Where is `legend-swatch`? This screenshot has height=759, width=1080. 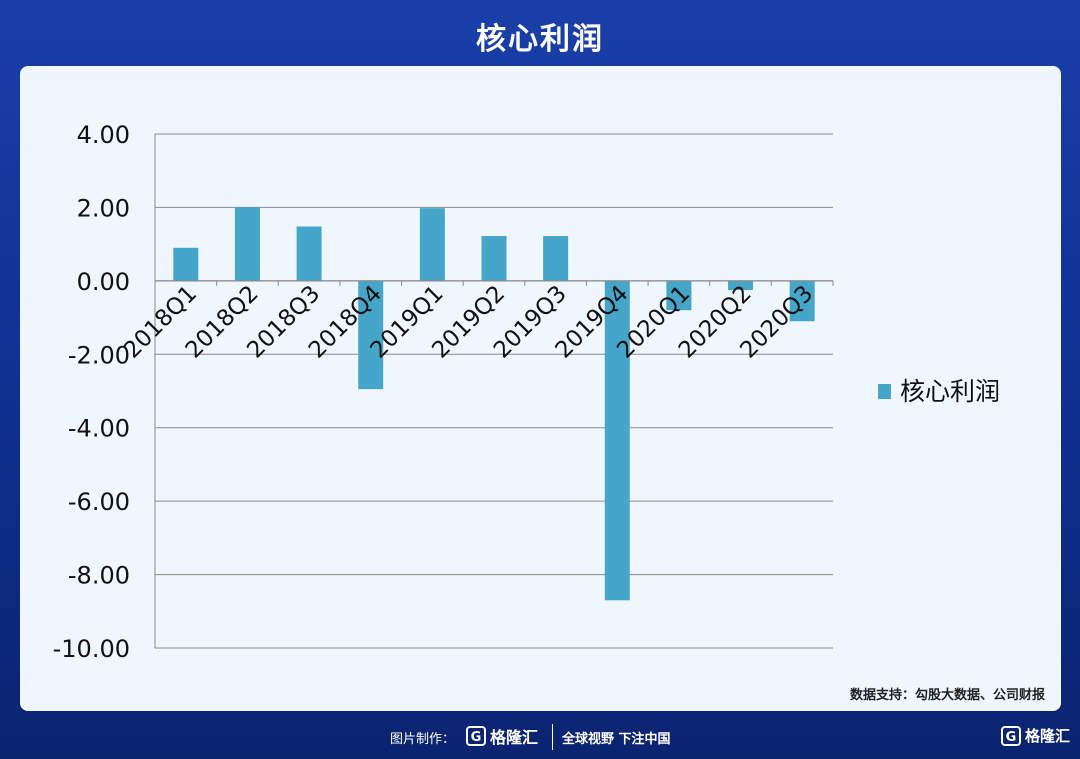 legend-swatch is located at coordinates (884, 391).